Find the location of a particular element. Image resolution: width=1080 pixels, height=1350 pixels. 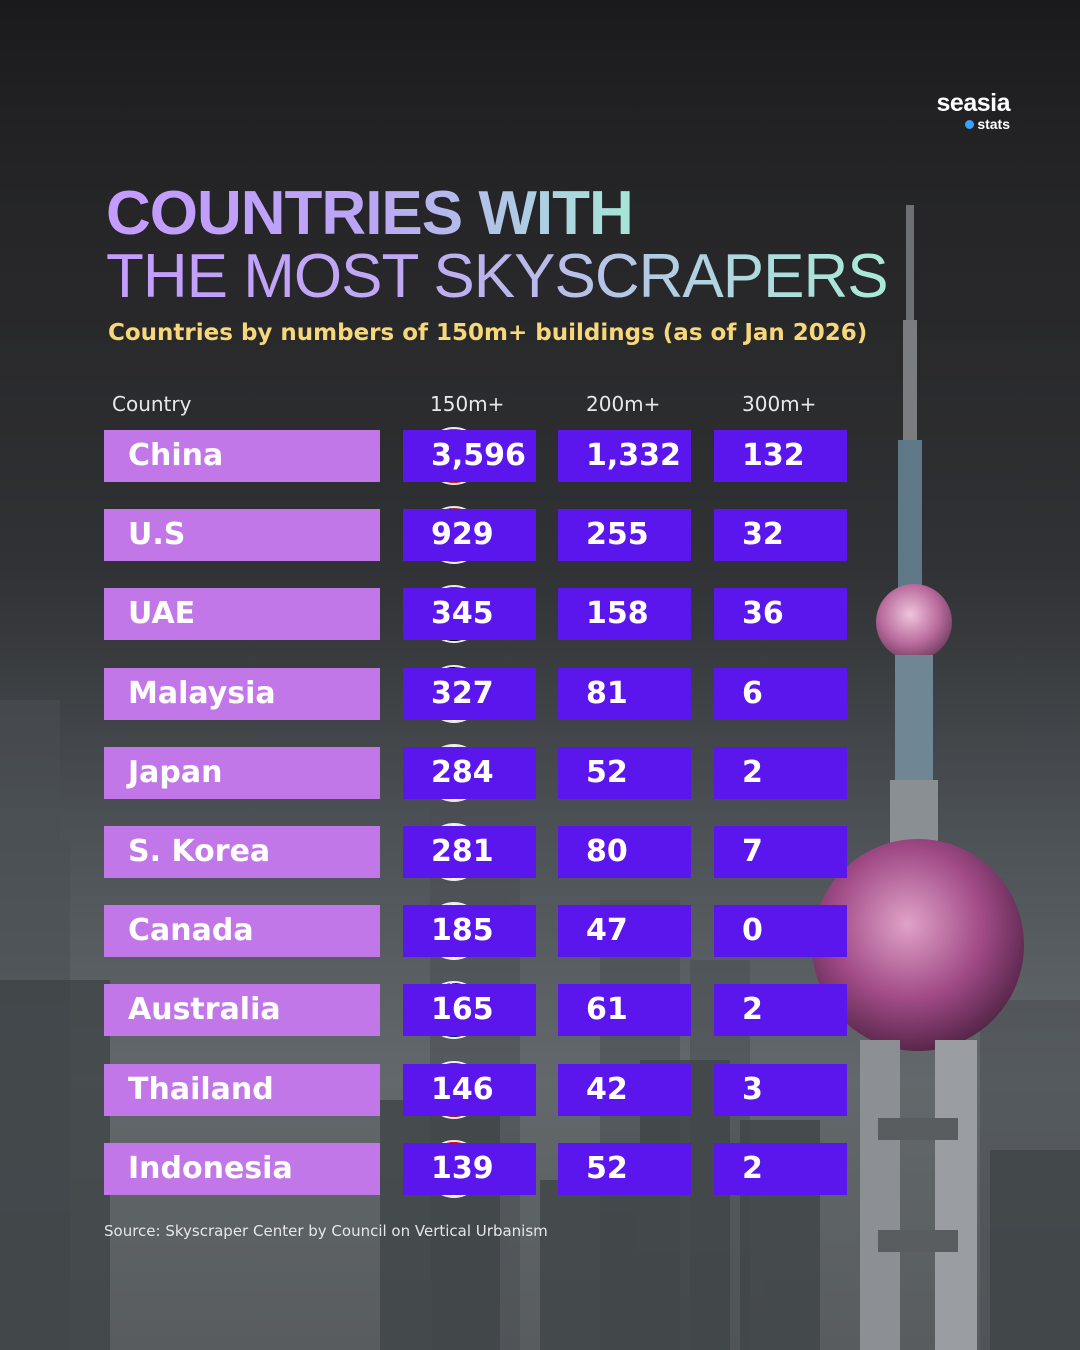

column-header-300m: 300m+ is located at coordinates (779, 404).